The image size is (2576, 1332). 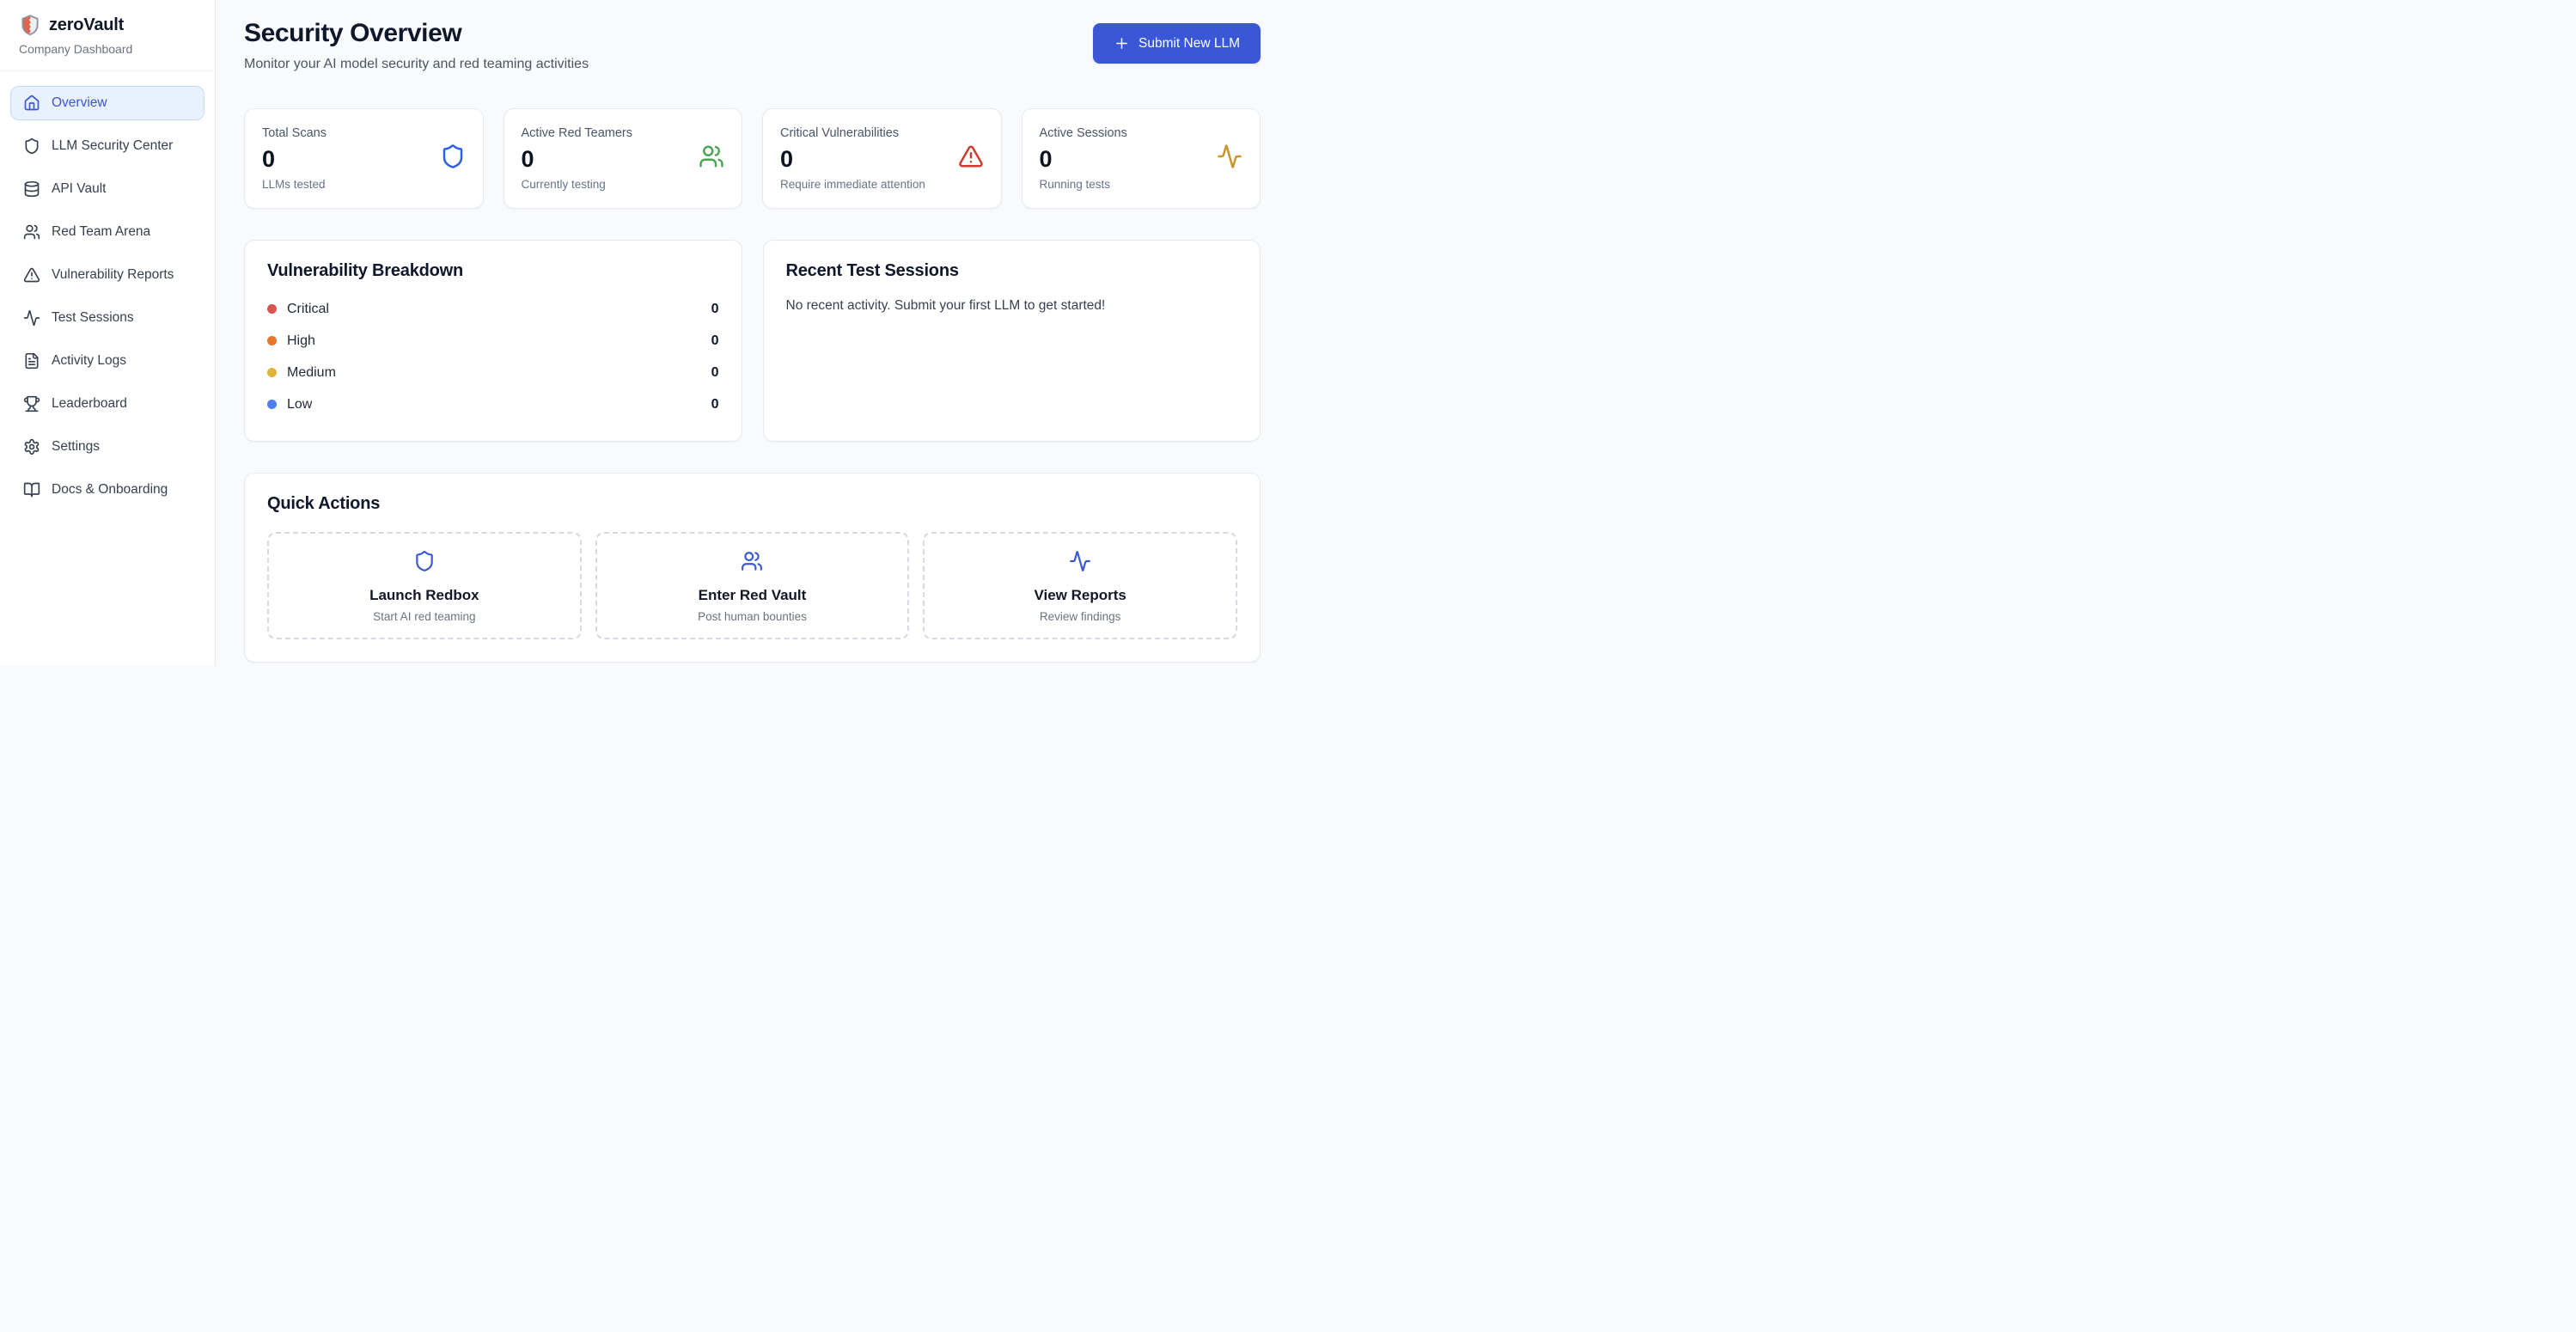 I want to click on sidebar-item-vulnerability-reports: Vulnerability Reports, so click(x=107, y=275).